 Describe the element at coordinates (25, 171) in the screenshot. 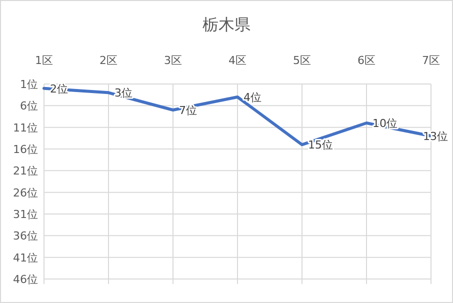

I see `y-tick-label: 21位` at that location.